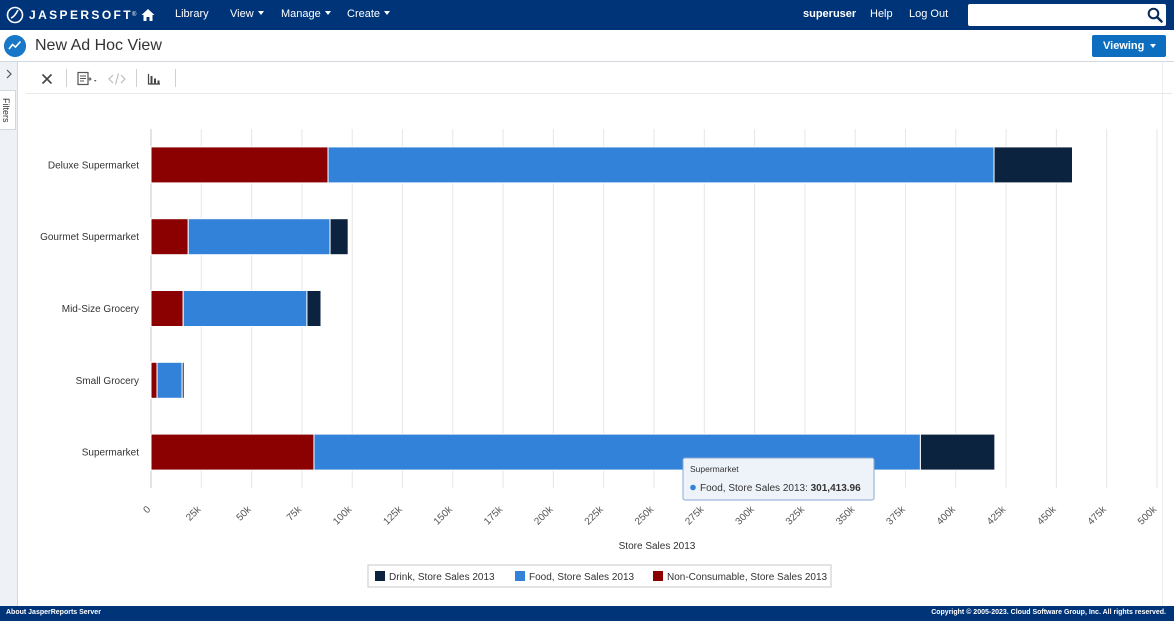 The width and height of the screenshot is (1174, 621). I want to click on x-tick-label: 450k, so click(1047, 516).